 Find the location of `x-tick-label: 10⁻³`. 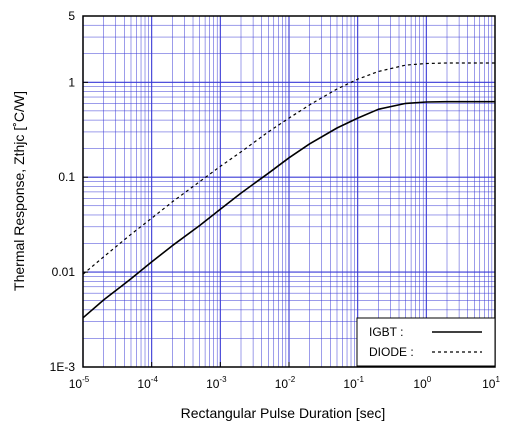

x-tick-label: 10⁻³ is located at coordinates (216, 383).